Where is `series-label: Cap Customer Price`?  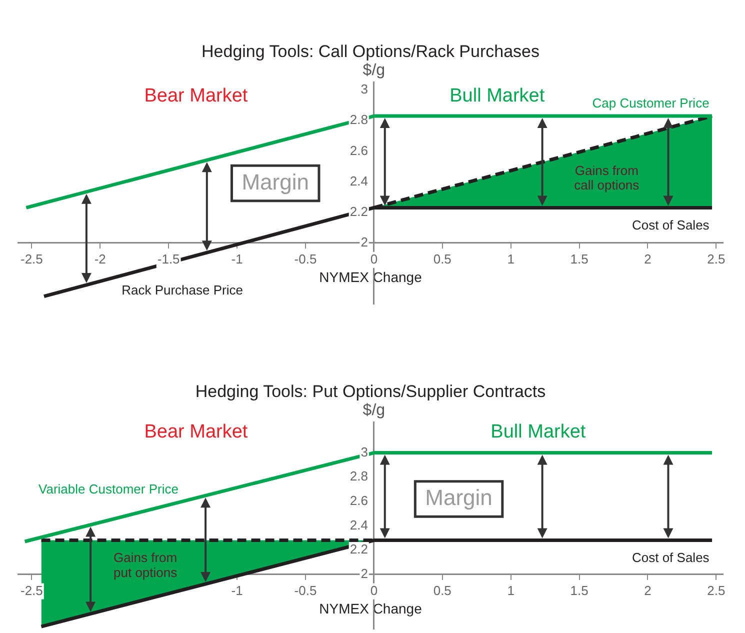
series-label: Cap Customer Price is located at coordinates (651, 103).